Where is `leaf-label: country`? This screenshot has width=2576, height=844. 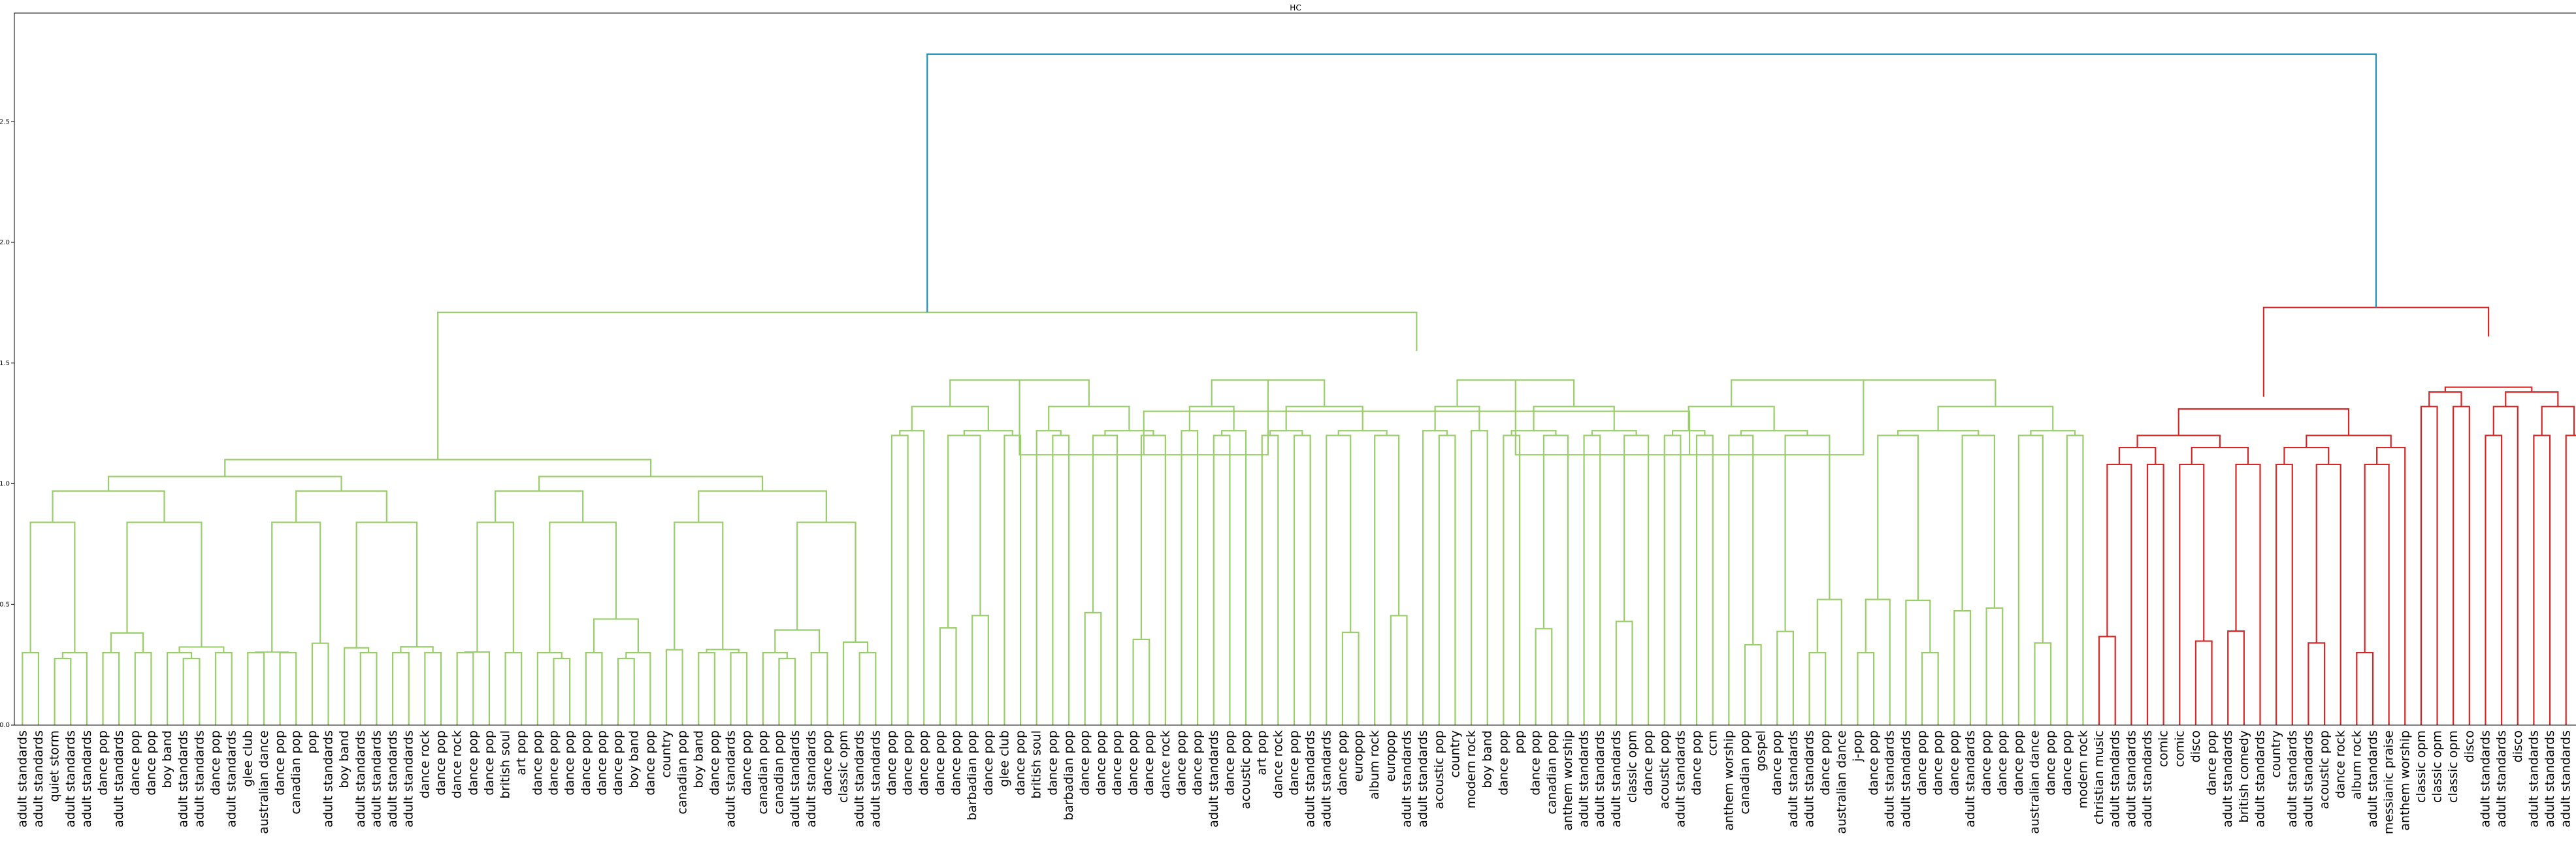 leaf-label: country is located at coordinates (2276, 754).